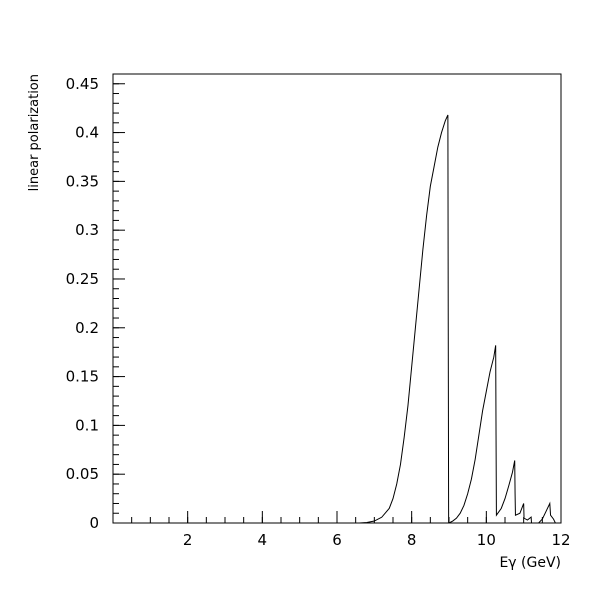  I want to click on y-tick-label: 0.15, so click(82, 377).